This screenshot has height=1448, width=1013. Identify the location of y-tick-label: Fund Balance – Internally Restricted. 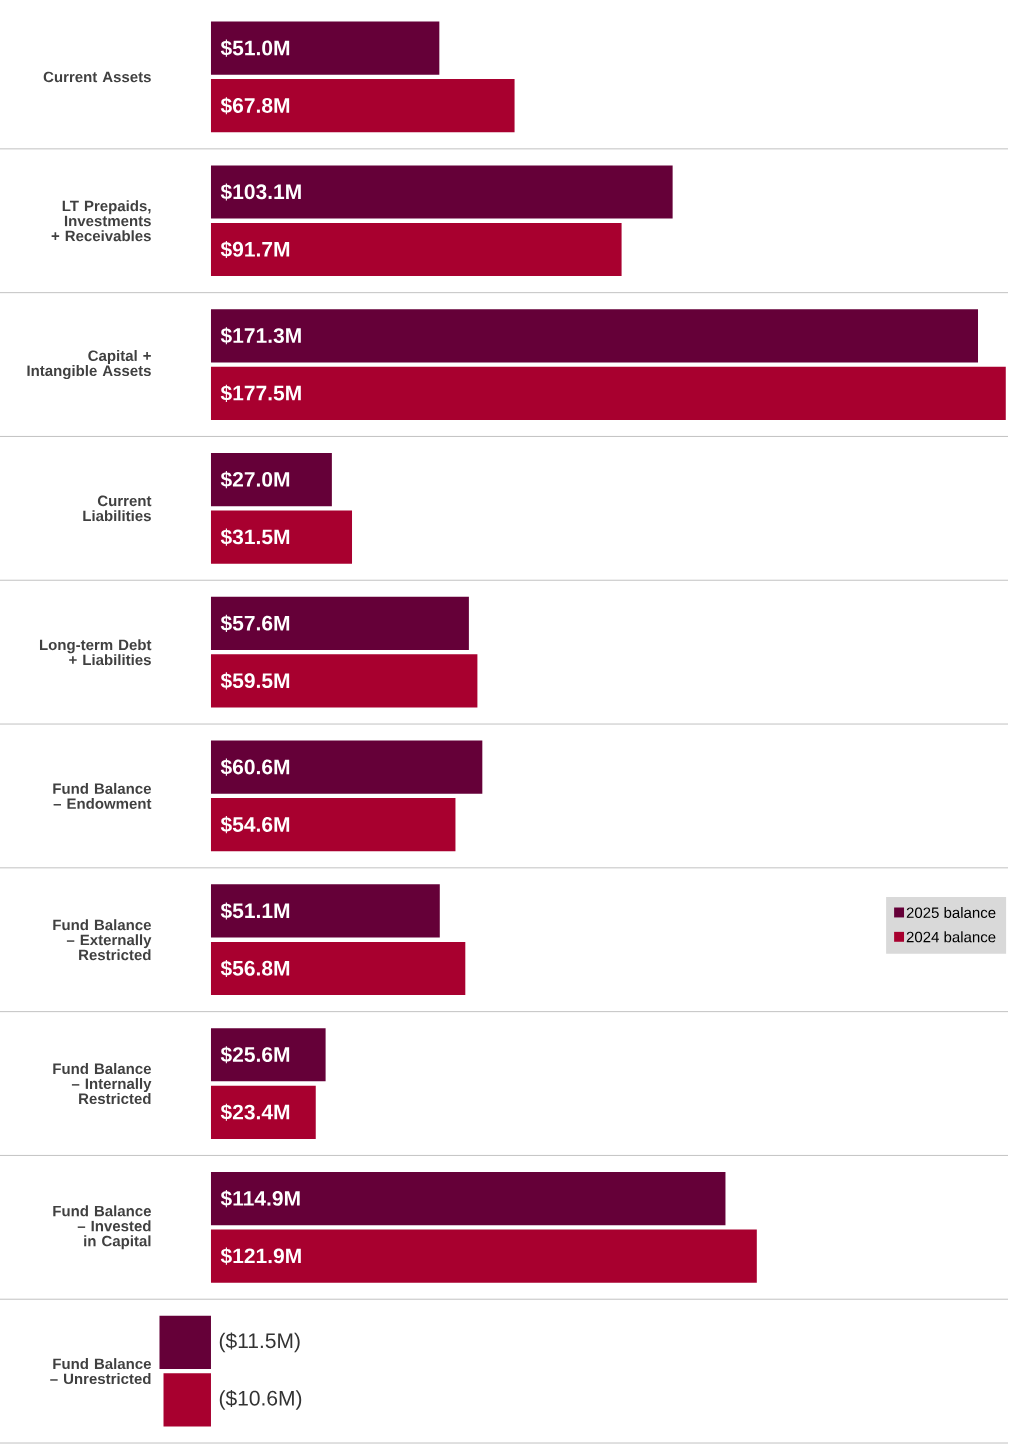
(102, 1084).